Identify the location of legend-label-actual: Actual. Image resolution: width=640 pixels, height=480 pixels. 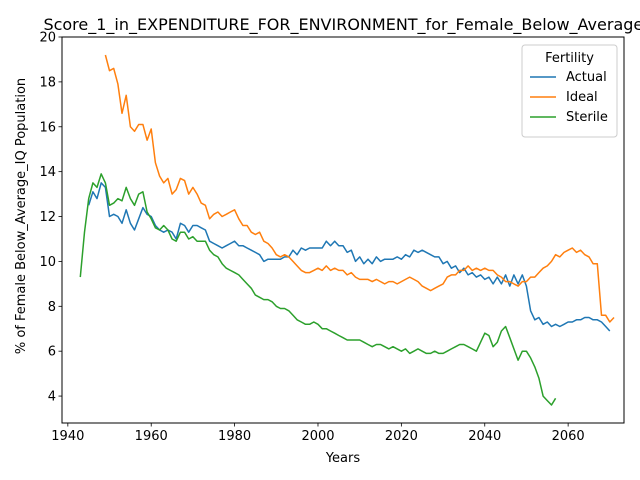
(586, 77).